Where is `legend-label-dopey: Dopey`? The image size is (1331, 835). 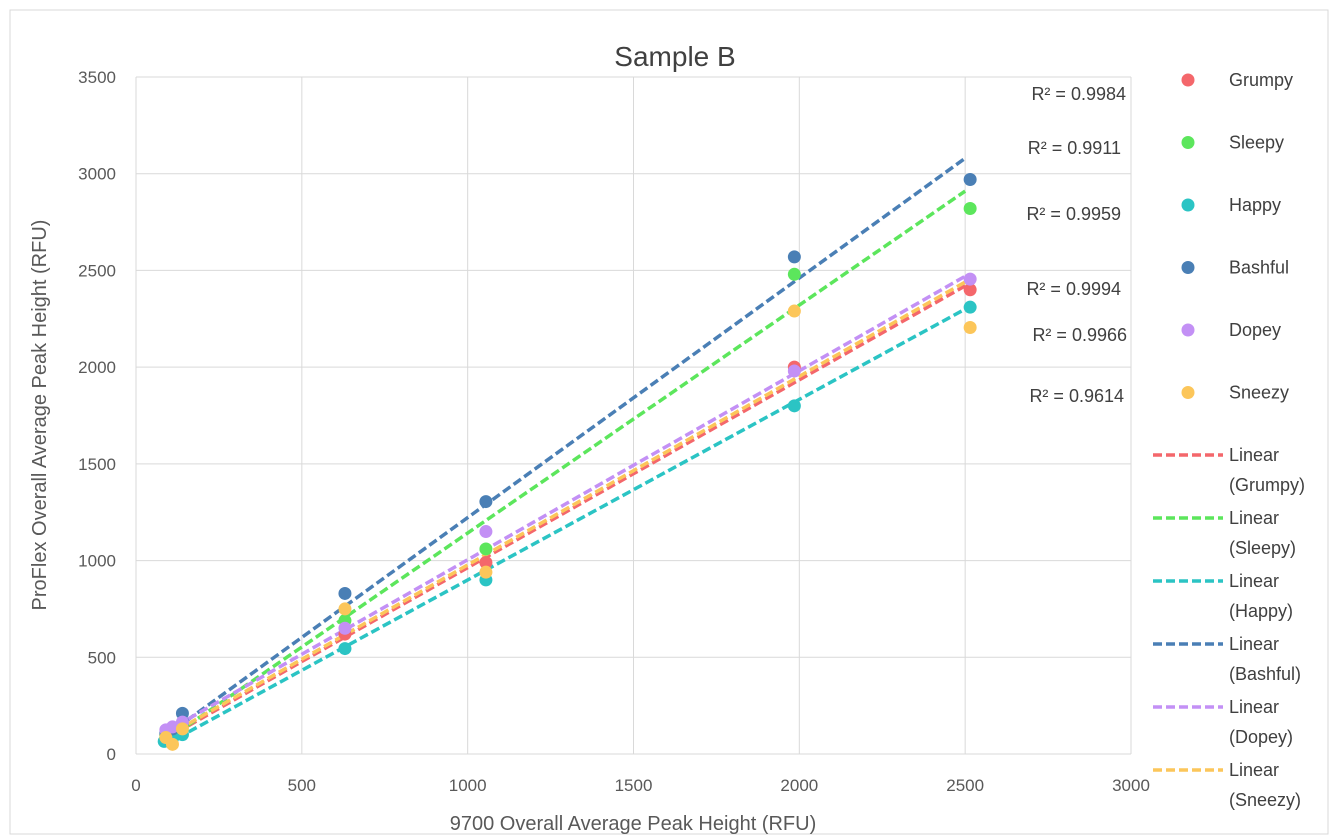 legend-label-dopey: Dopey is located at coordinates (1255, 330).